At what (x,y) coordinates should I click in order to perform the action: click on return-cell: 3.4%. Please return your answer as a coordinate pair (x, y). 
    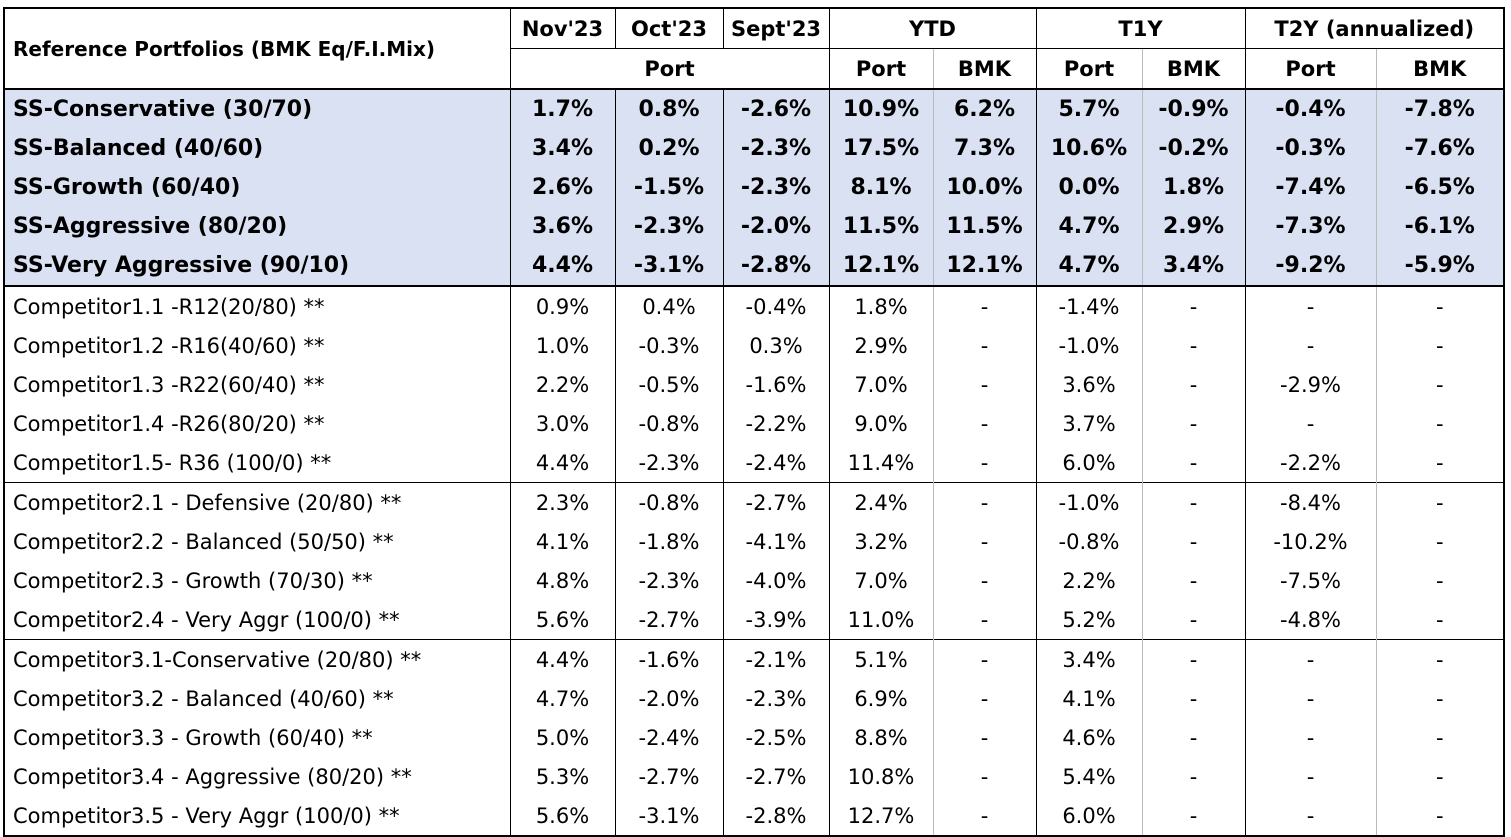
    Looking at the image, I should click on (1088, 659).